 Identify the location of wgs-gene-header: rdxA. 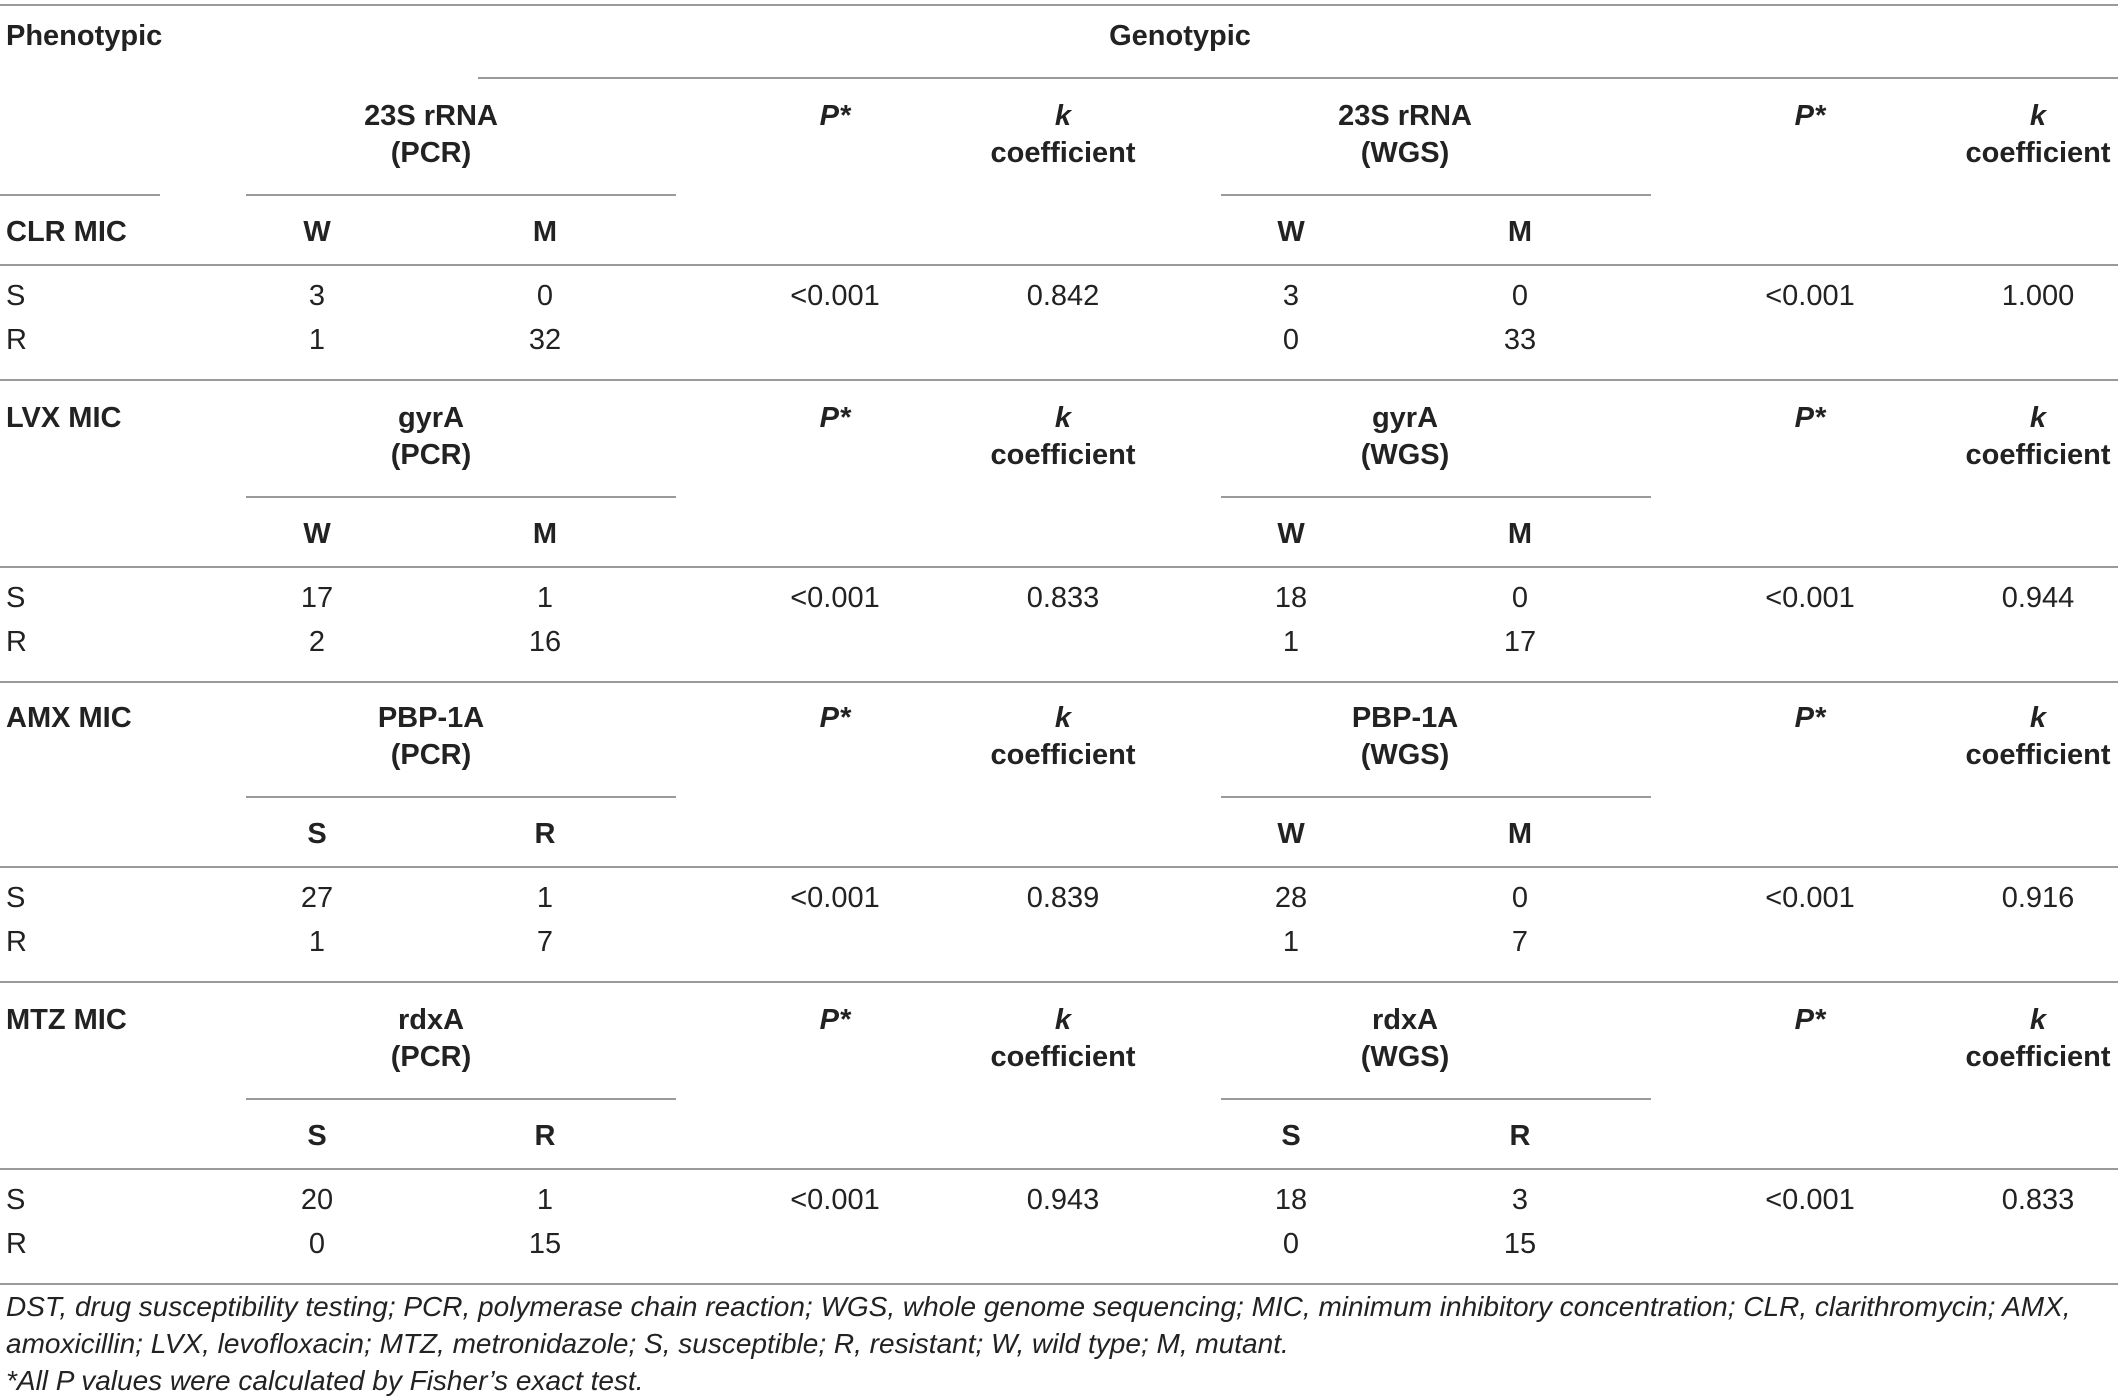
(1405, 1020).